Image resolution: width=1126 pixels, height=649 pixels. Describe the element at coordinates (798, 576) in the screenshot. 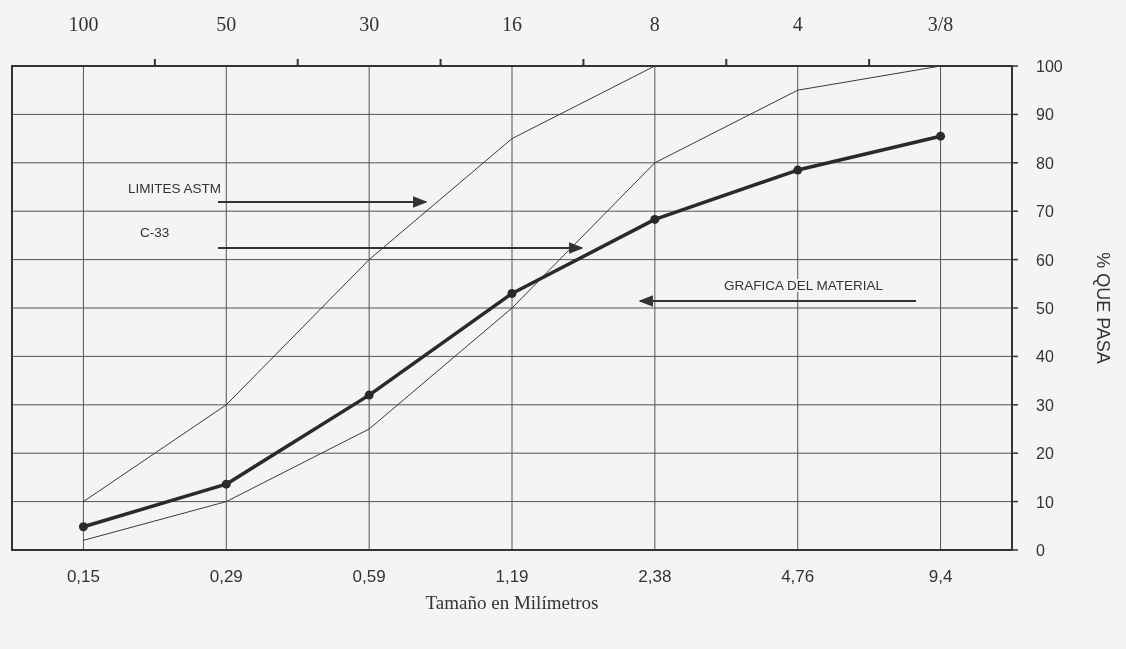

I see `x-tick-label: 4,76` at that location.